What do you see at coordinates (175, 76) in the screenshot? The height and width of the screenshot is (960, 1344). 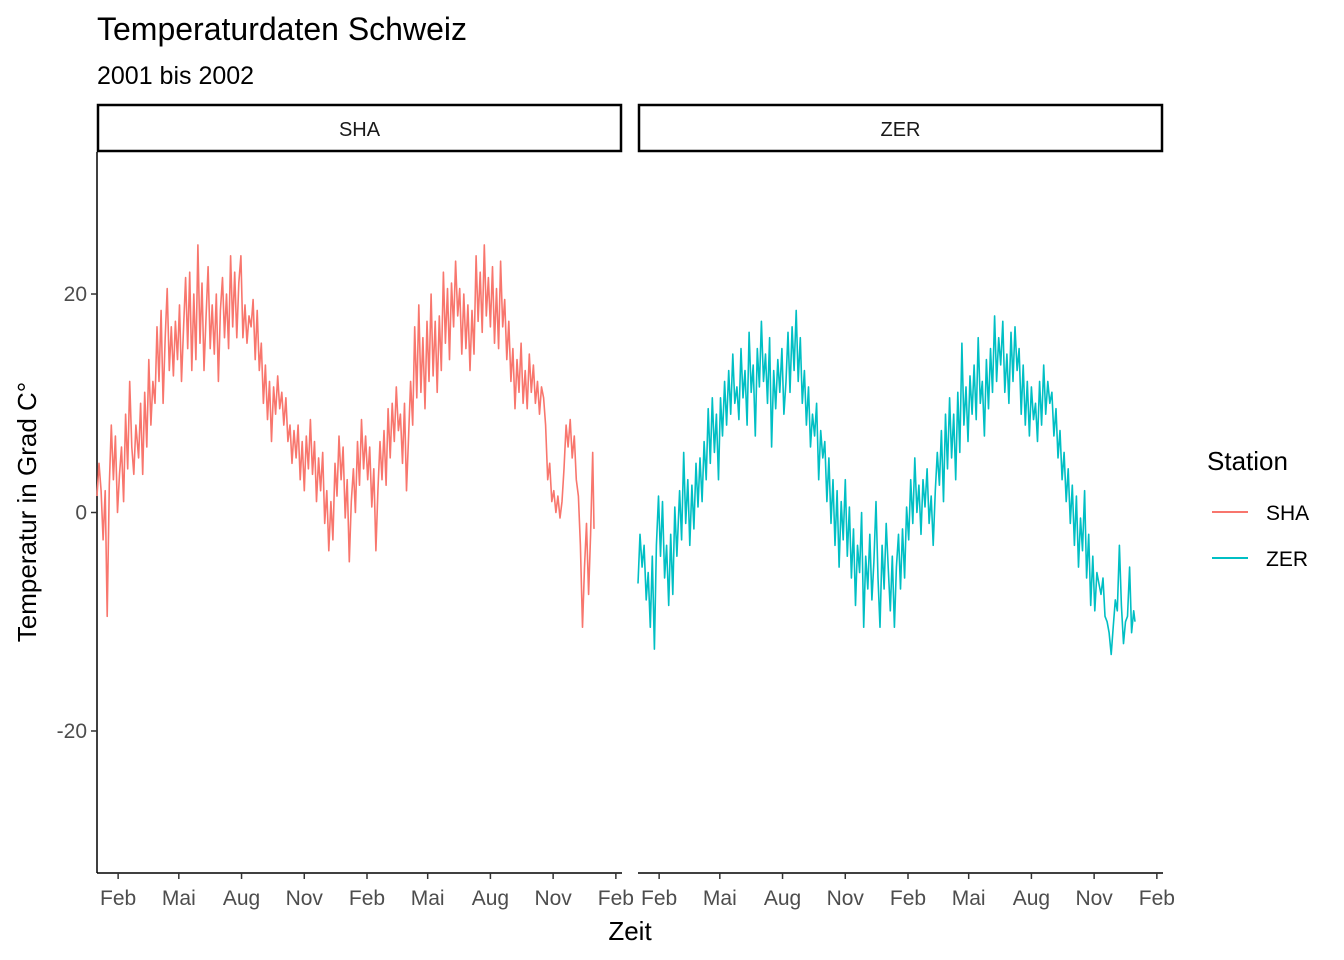 I see `chart-subtitle: 2001 bis 2002` at bounding box center [175, 76].